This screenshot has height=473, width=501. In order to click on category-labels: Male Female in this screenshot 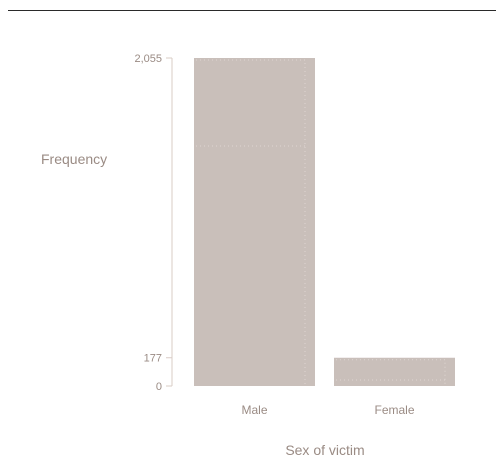, I will do `click(327, 410)`.